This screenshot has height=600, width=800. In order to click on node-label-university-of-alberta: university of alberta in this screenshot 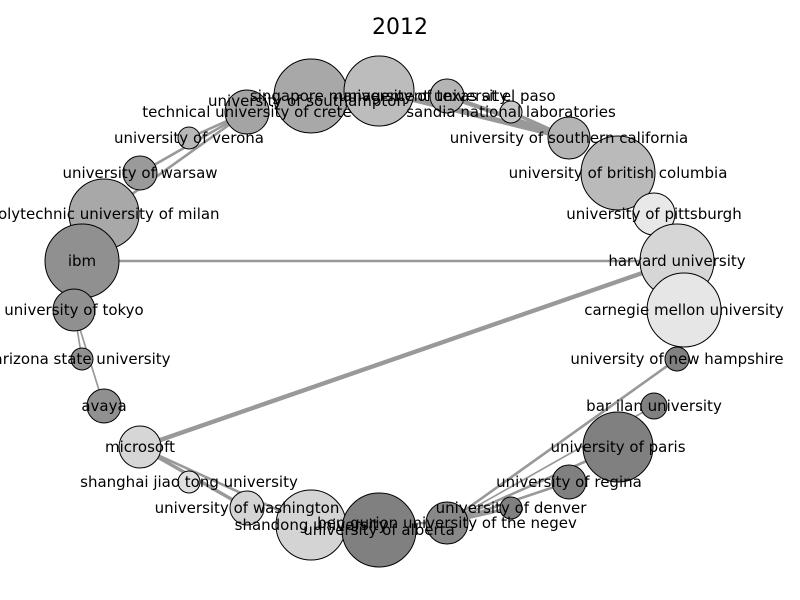, I will do `click(379, 530)`.